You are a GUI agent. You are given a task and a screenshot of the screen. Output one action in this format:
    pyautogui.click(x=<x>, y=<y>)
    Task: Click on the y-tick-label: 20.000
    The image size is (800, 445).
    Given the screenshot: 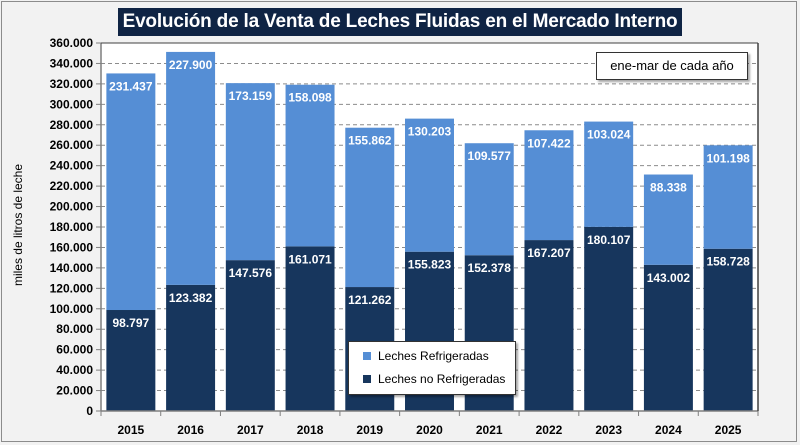 What is the action you would take?
    pyautogui.click(x=74, y=391)
    